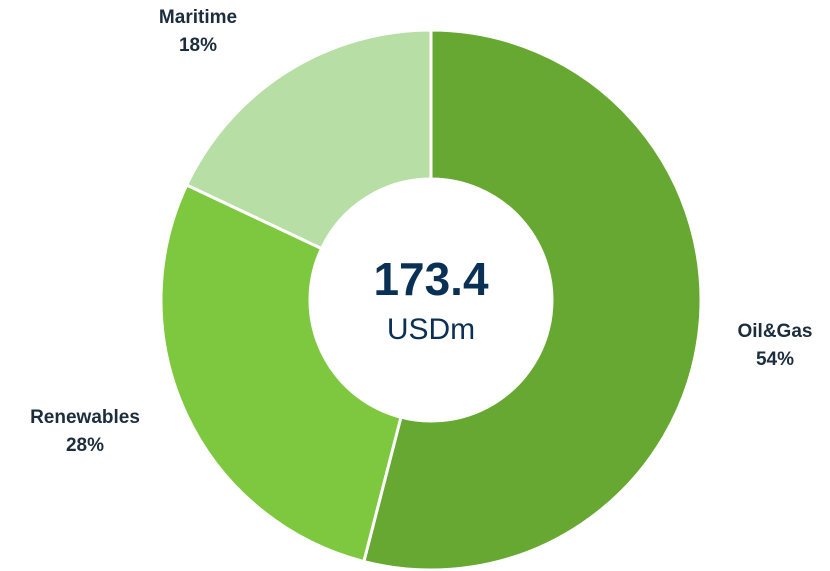 This screenshot has width=830, height=571. Describe the element at coordinates (308, 139) in the screenshot. I see `slice` at that location.